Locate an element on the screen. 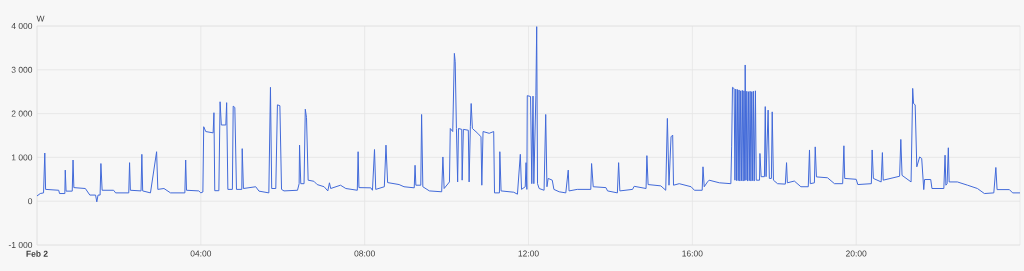 Image resolution: width=1024 pixels, height=271 pixels. y-tick-label: 3 000 is located at coordinates (22, 69).